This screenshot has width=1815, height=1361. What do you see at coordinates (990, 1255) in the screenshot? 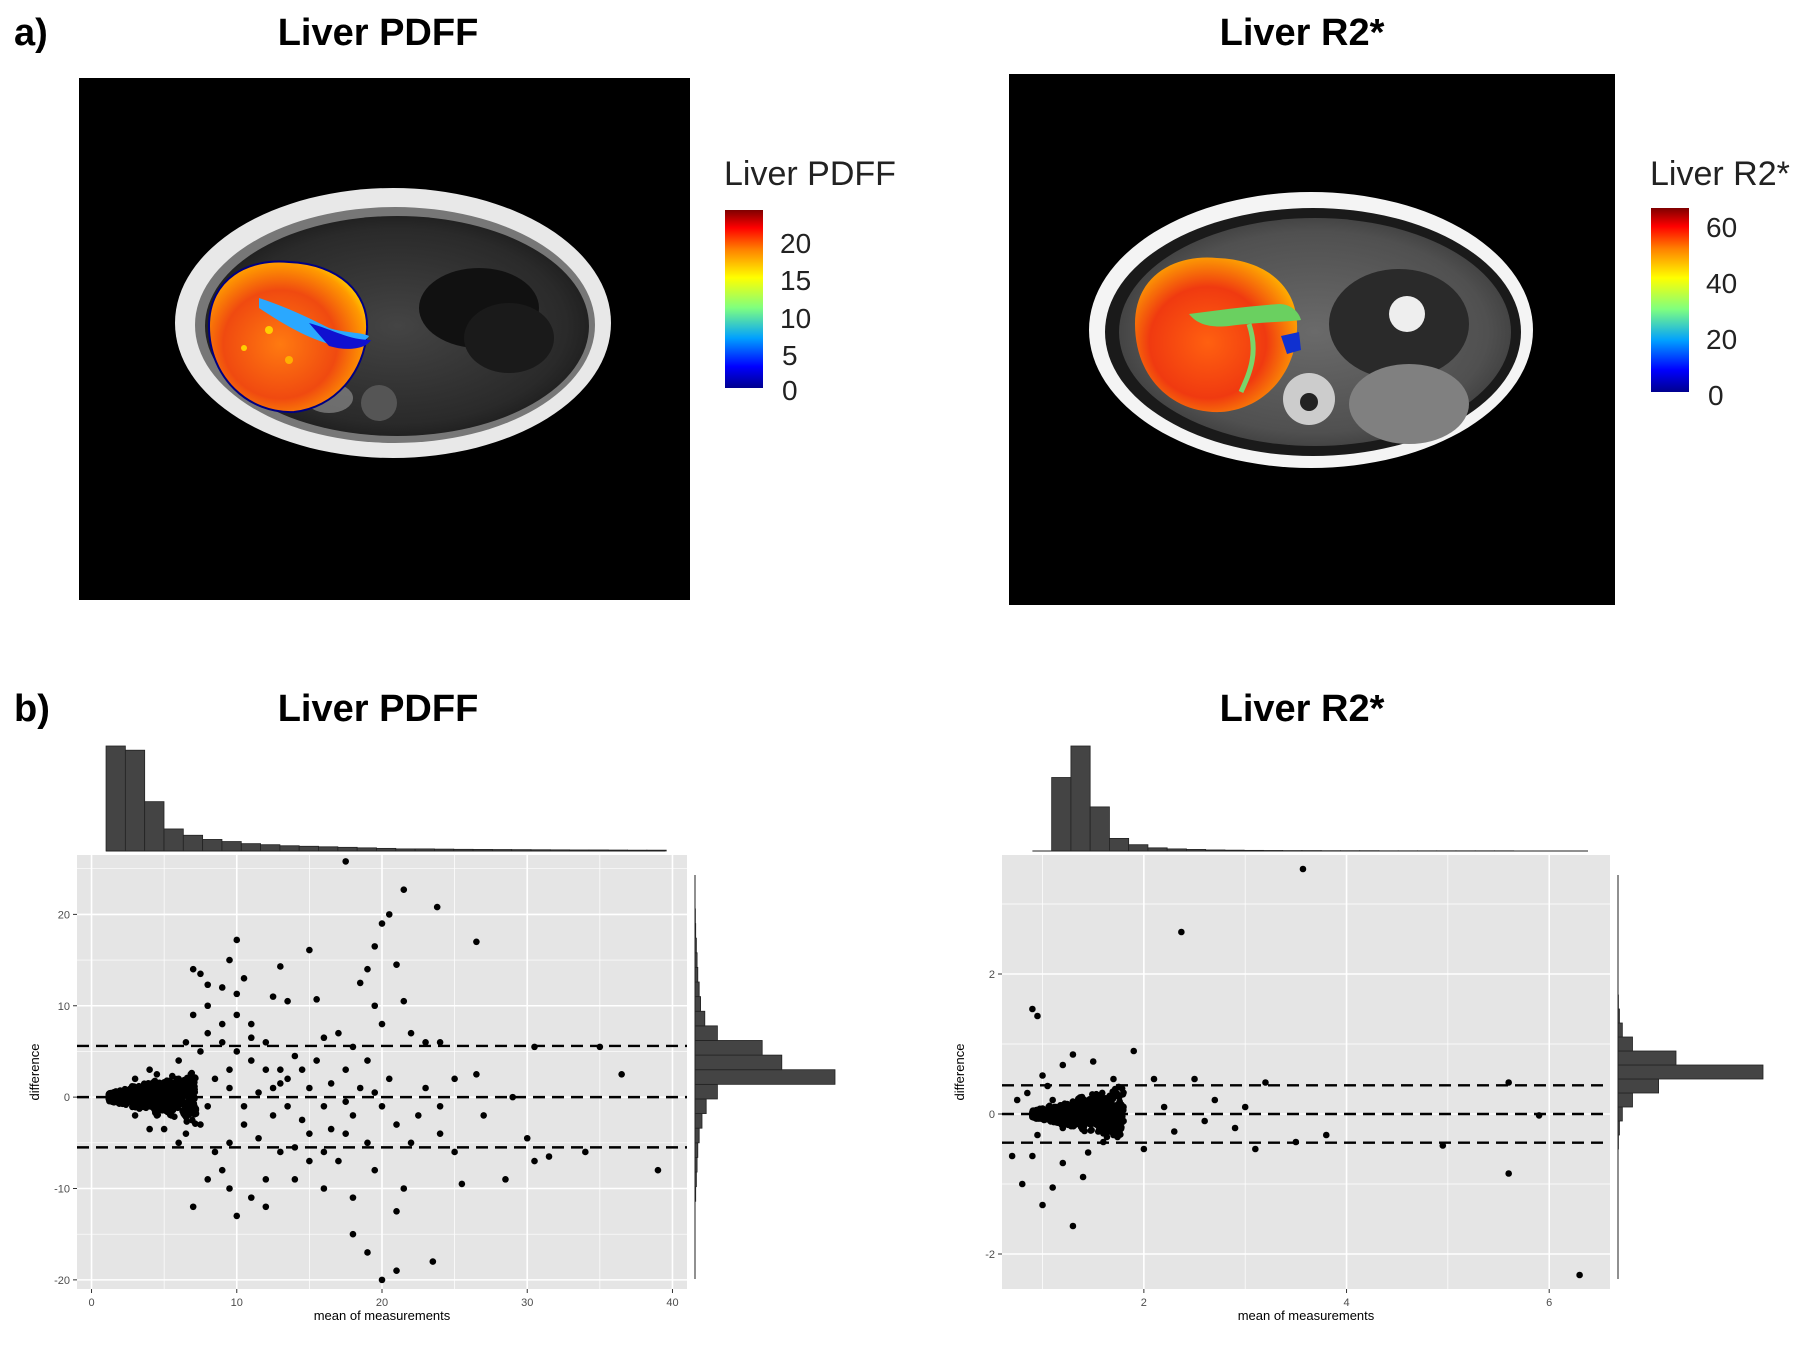
I see `y-tick-label: -2` at bounding box center [990, 1255].